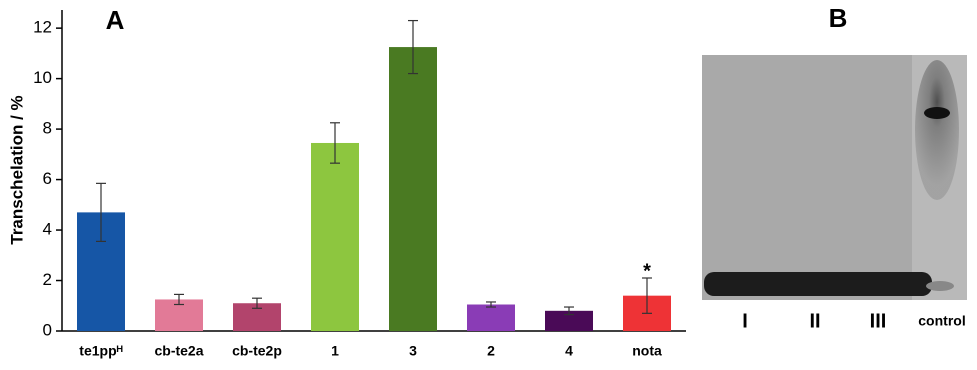  I want to click on y-axis-label: Transchelation / %, so click(16, 169).